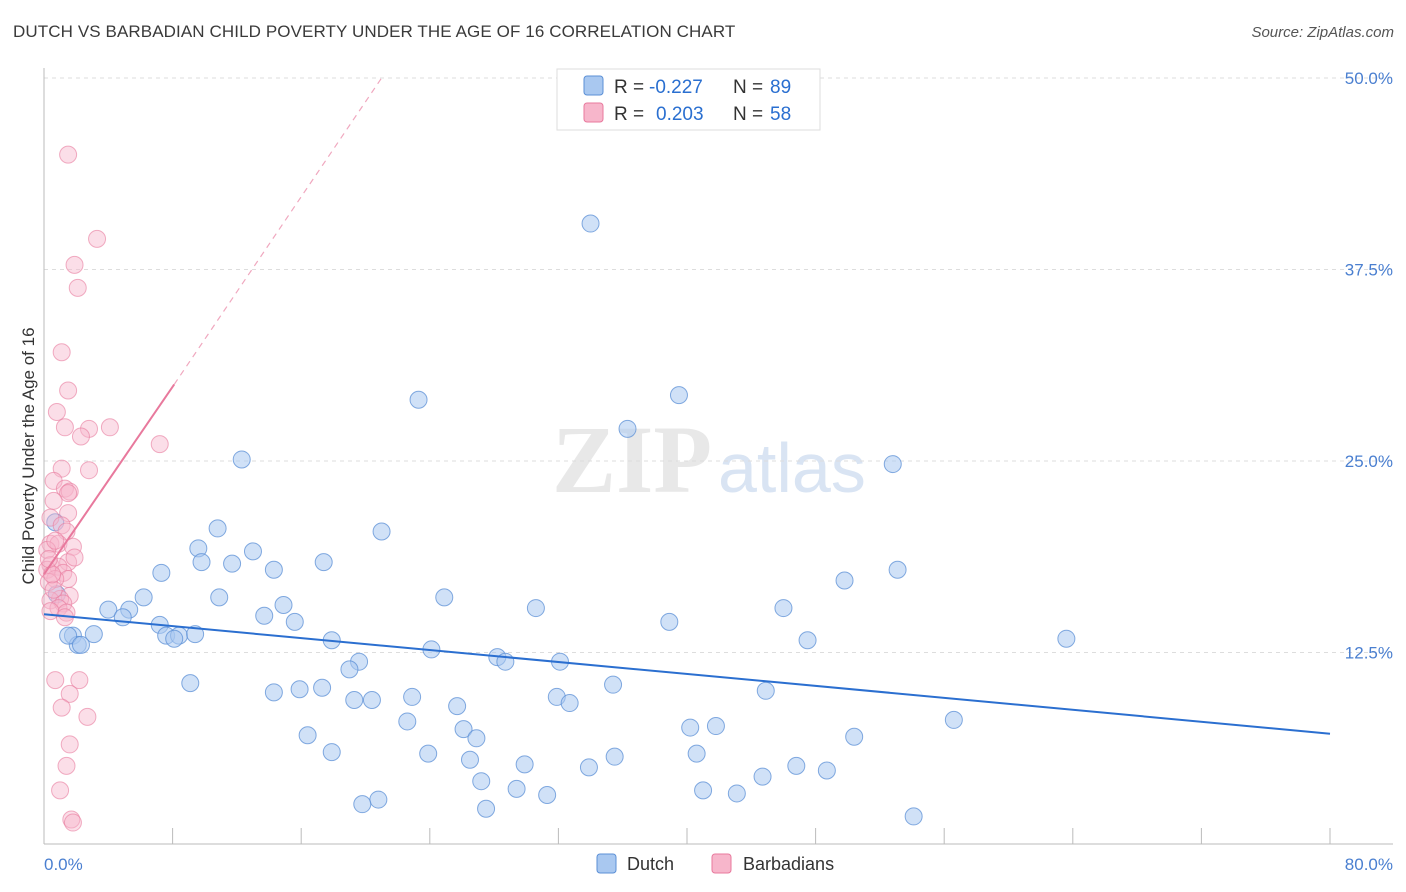  What do you see at coordinates (715, 863) in the screenshot?
I see `series-legend: Dutch Barbadians` at bounding box center [715, 863].